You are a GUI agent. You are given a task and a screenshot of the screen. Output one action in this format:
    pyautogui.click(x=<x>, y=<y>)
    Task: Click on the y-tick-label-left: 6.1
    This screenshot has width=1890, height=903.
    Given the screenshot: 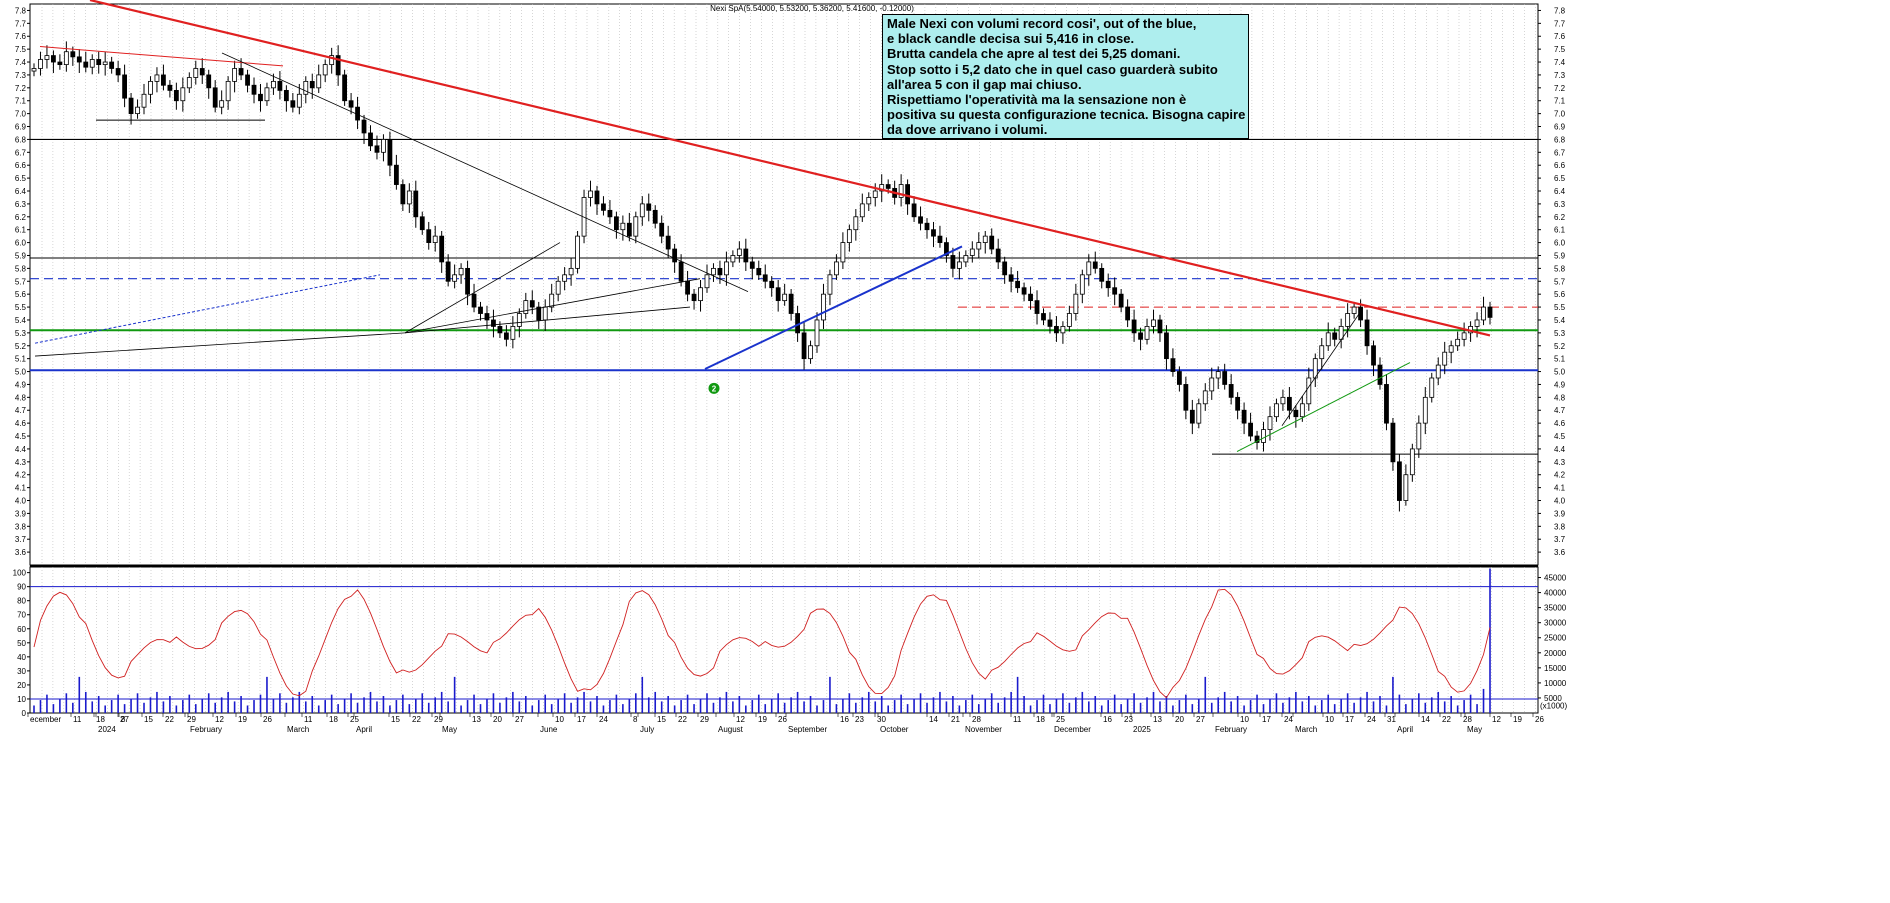 What is the action you would take?
    pyautogui.click(x=21, y=230)
    